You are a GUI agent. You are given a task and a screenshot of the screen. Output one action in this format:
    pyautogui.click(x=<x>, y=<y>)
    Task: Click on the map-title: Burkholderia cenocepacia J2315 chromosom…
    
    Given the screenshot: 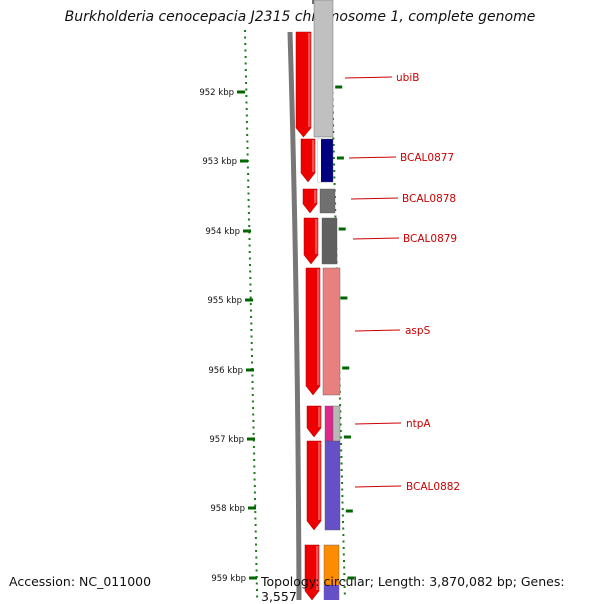 What is the action you would take?
    pyautogui.click(x=300, y=17)
    